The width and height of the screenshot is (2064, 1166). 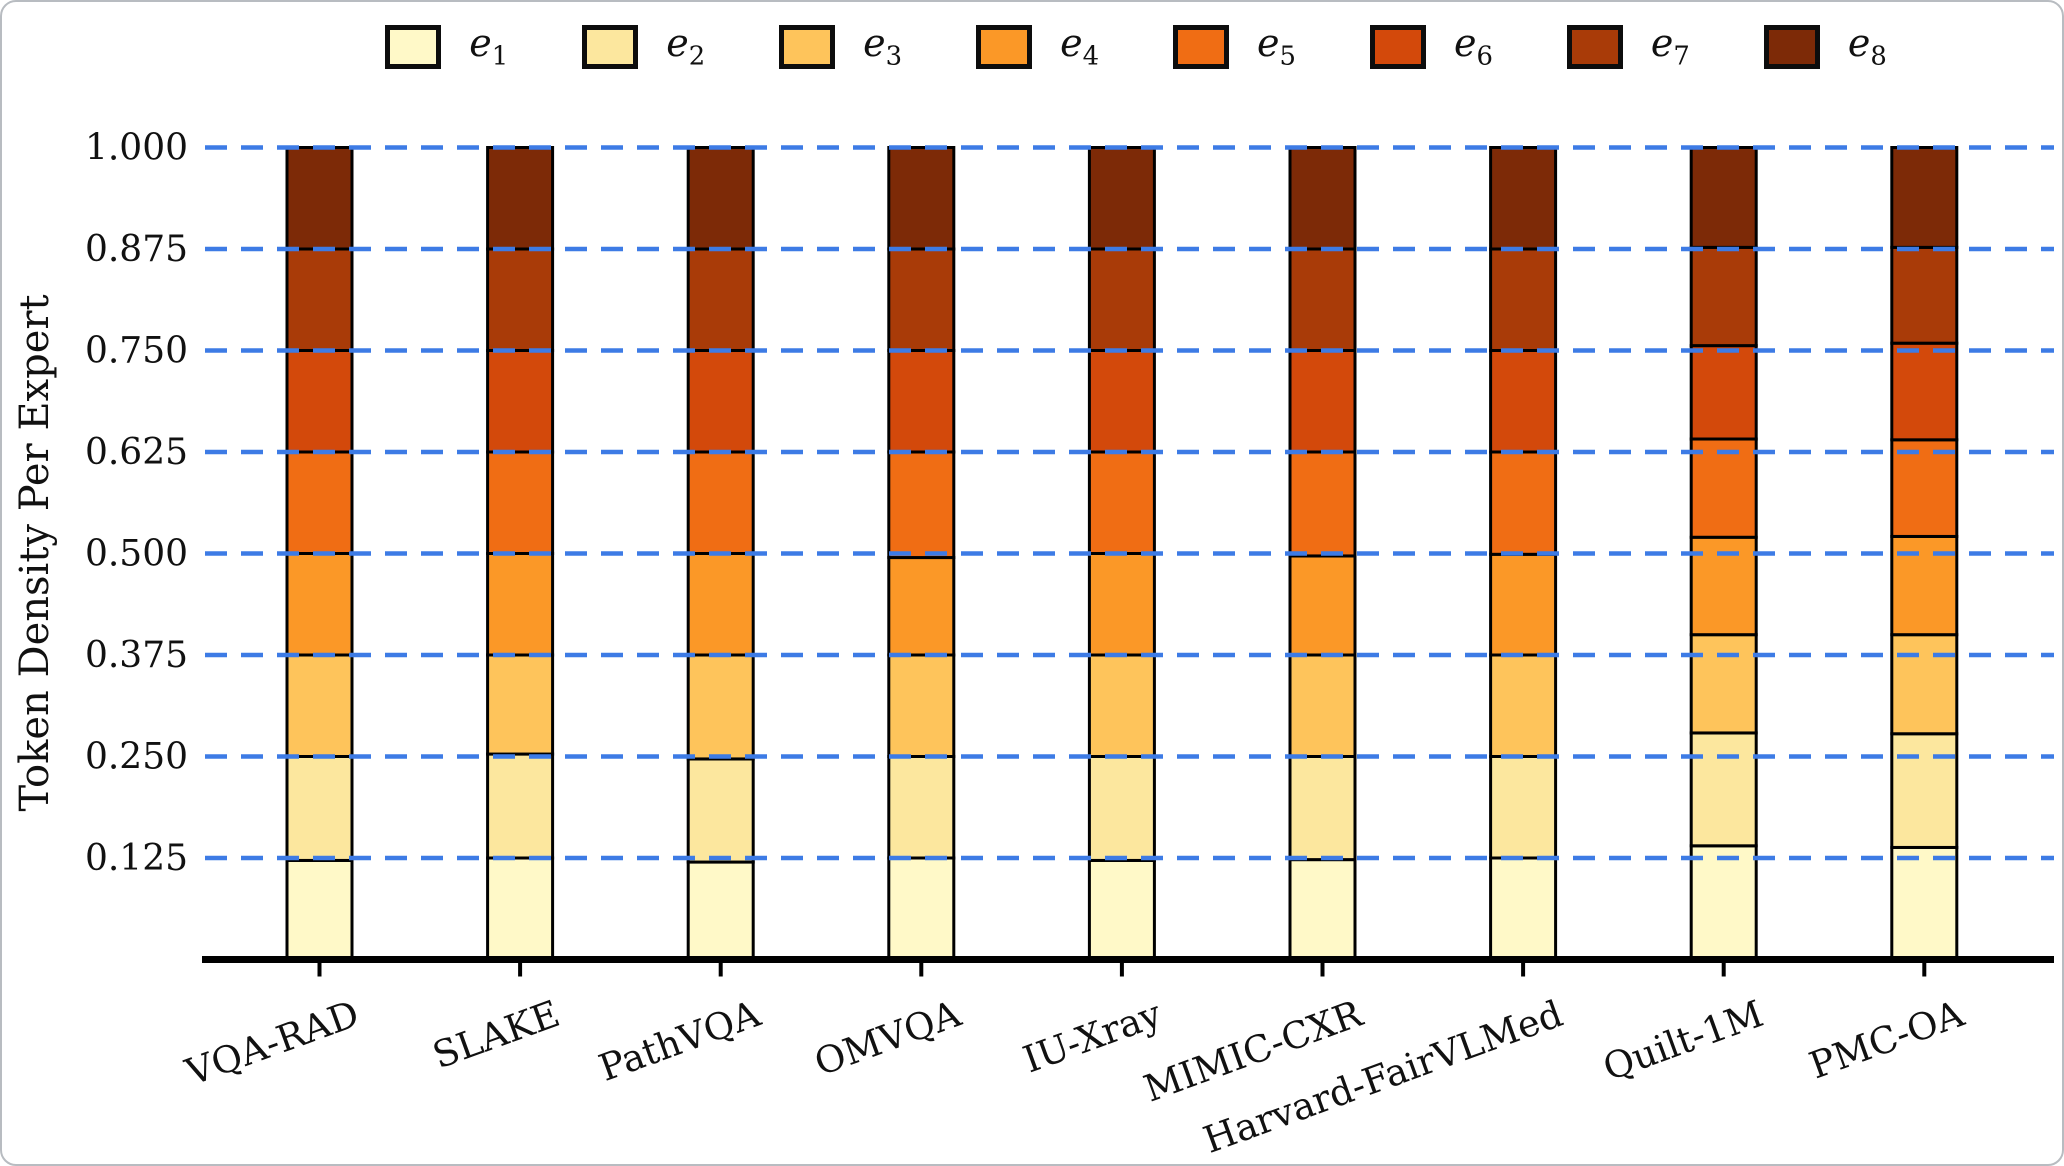 I want to click on bar-segment-e6-PMC-OA, so click(x=1924, y=391).